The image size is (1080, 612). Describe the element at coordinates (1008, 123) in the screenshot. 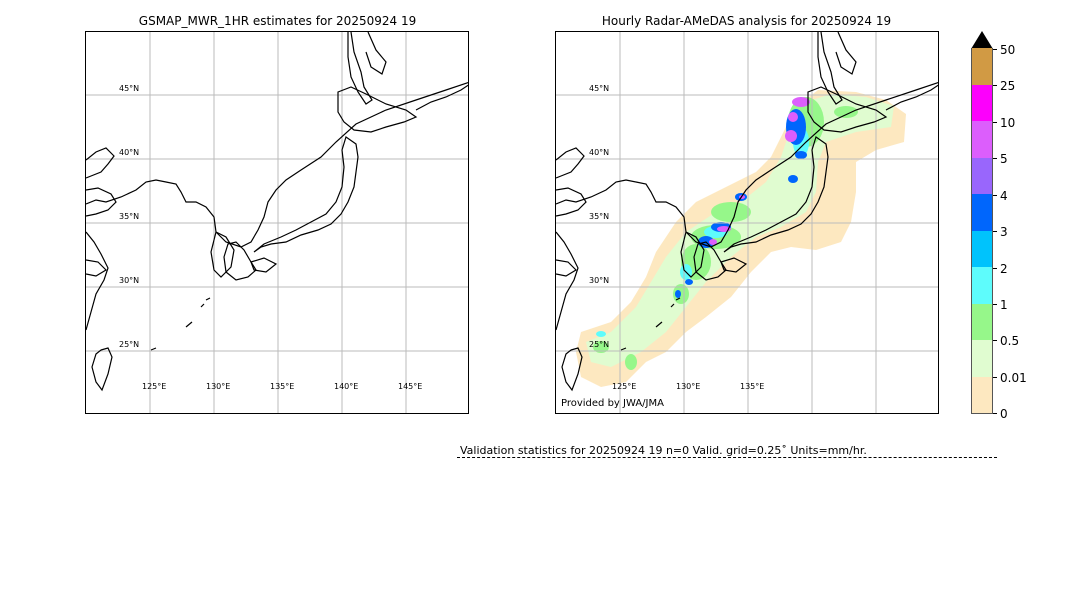

I see `colorbar-label-10: 10` at that location.